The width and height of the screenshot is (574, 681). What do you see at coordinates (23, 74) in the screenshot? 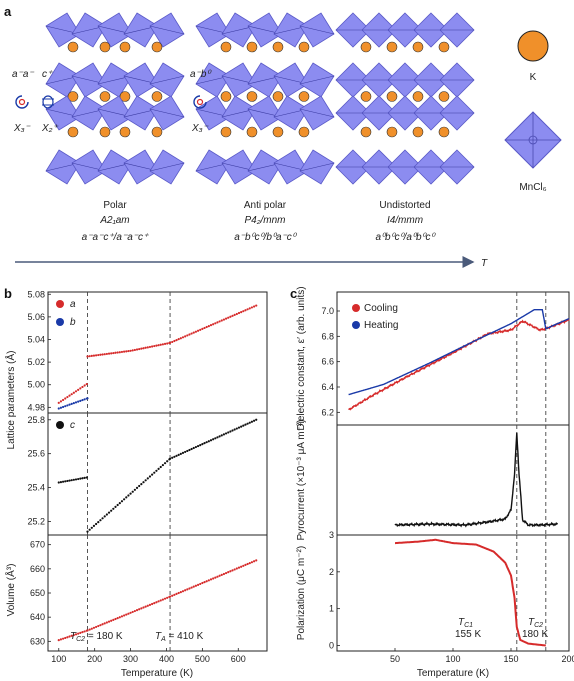
I see `polar-tilt-notation: a⁻a⁻` at bounding box center [23, 74].